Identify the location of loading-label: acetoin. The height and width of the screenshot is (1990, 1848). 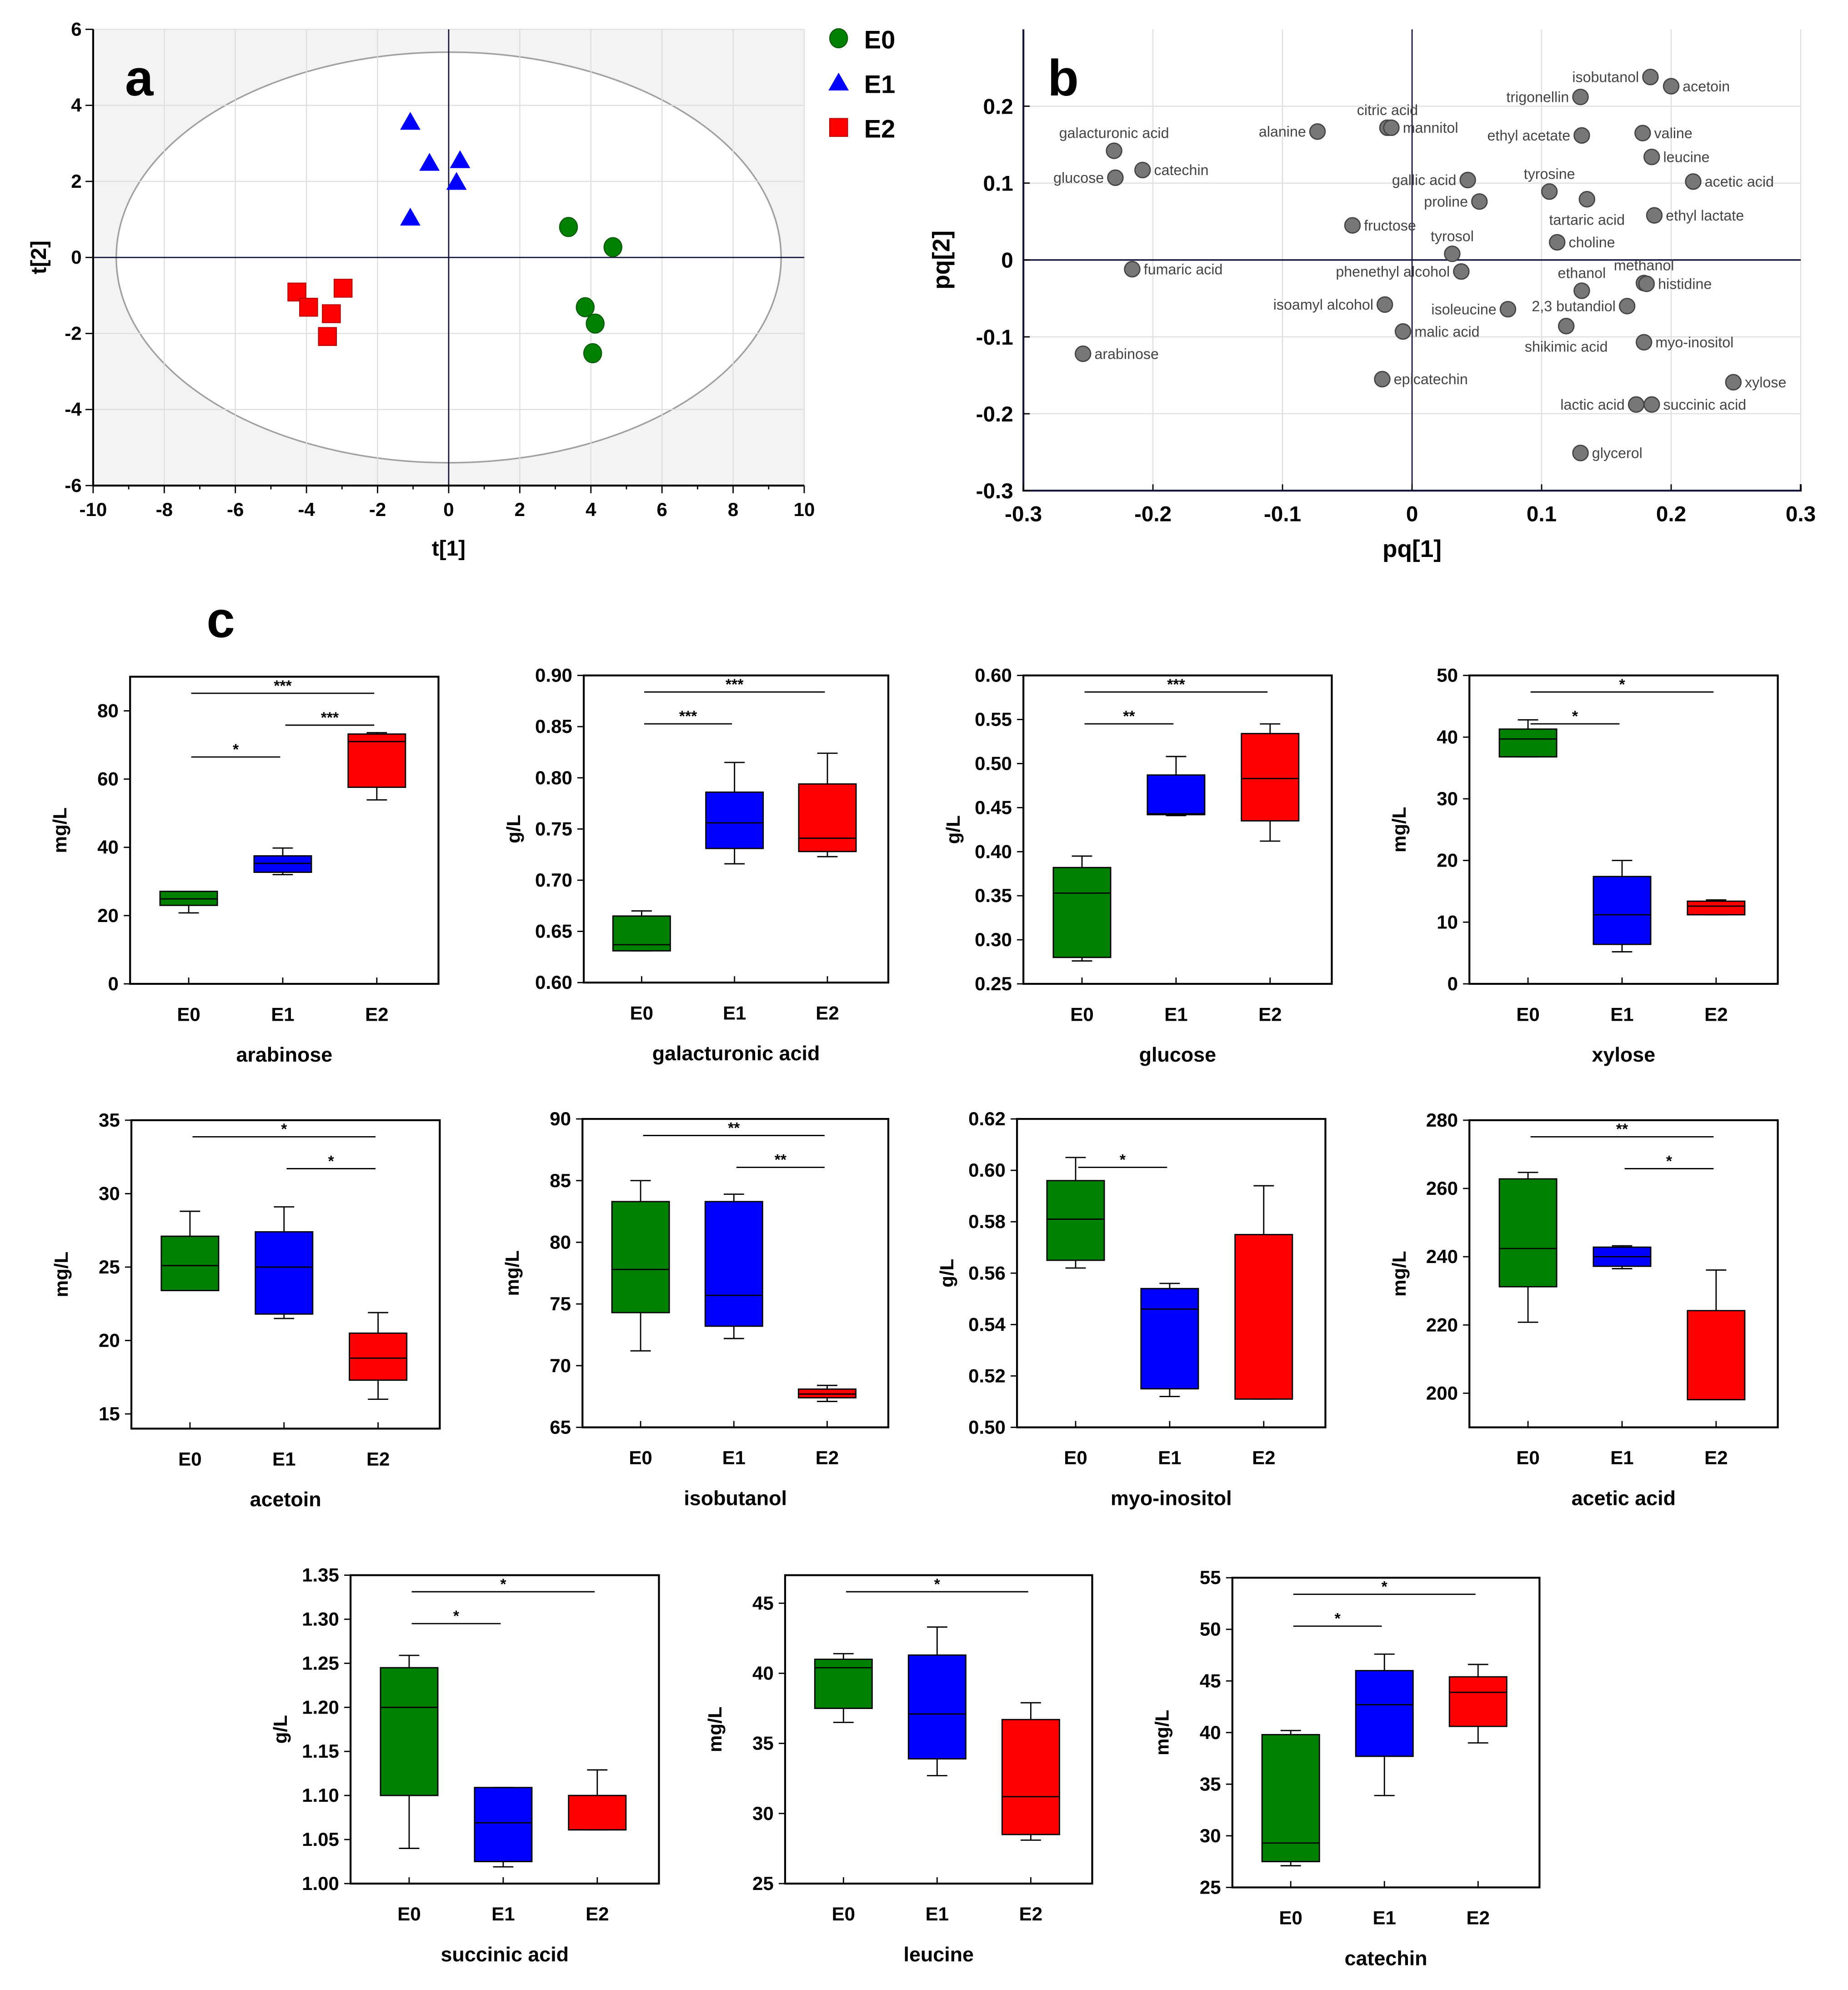
(1707, 86).